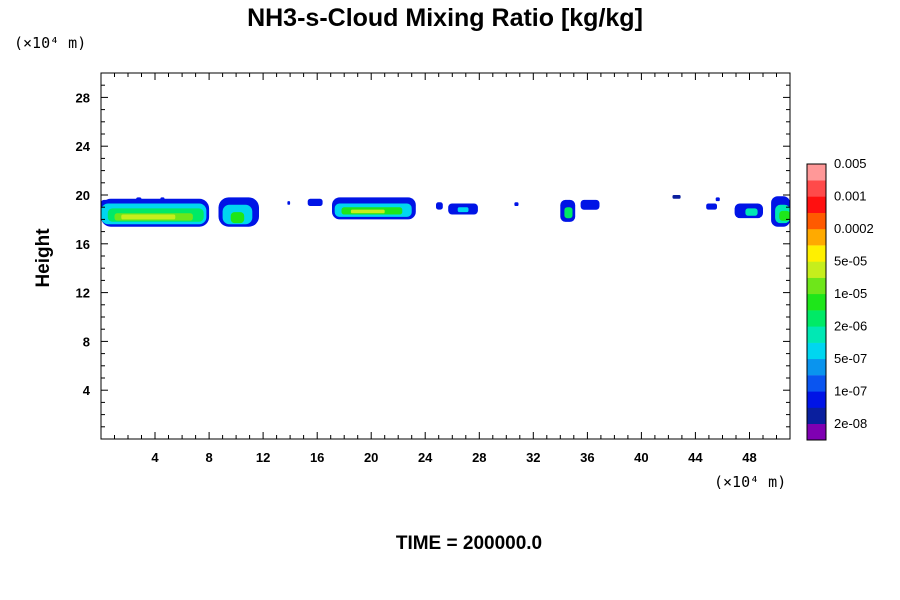 This screenshot has height=600, width=900. What do you see at coordinates (850, 325) in the screenshot?
I see `colorbar-label: 2e-06` at bounding box center [850, 325].